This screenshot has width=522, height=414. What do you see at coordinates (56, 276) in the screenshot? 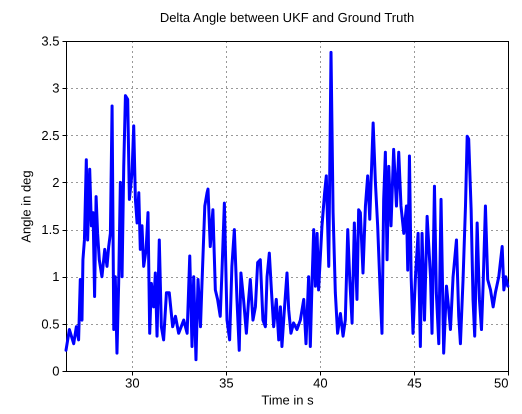
I see `y-tick-label: 1` at bounding box center [56, 276].